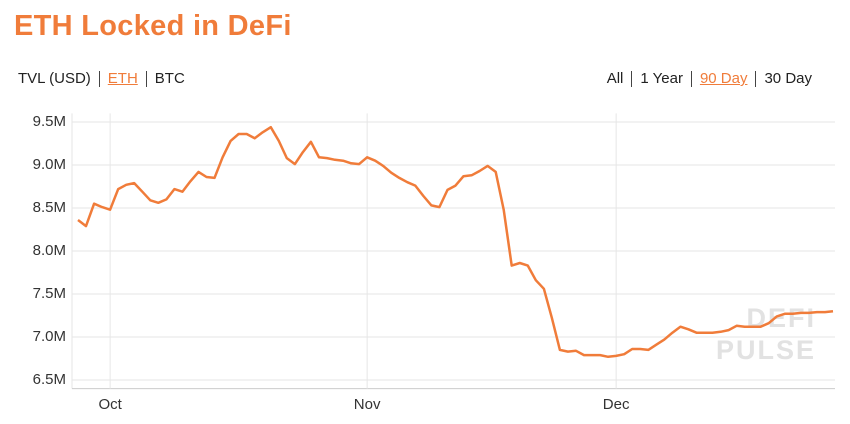 The width and height of the screenshot is (850, 424). Describe the element at coordinates (661, 79) in the screenshot. I see `range-option: 1 Year` at that location.